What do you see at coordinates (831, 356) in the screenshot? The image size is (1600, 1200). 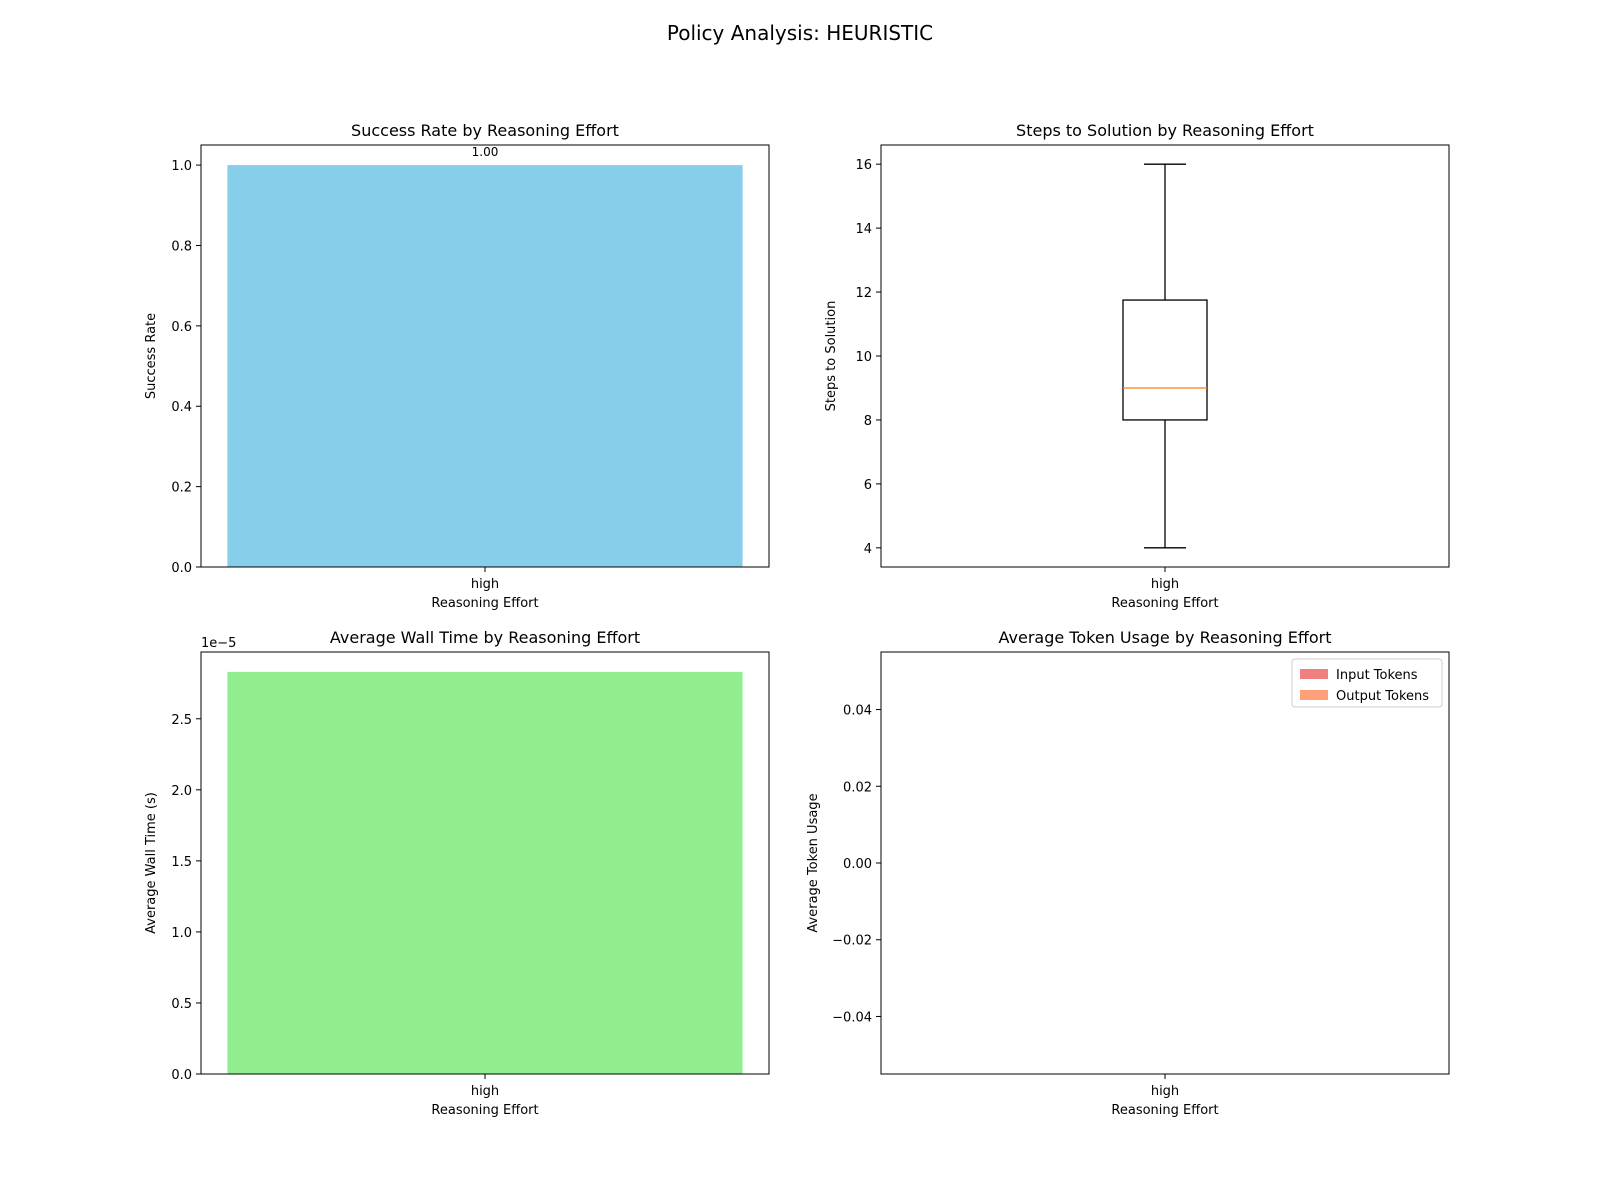 I see `y-axis-label: Steps to Solution` at bounding box center [831, 356].